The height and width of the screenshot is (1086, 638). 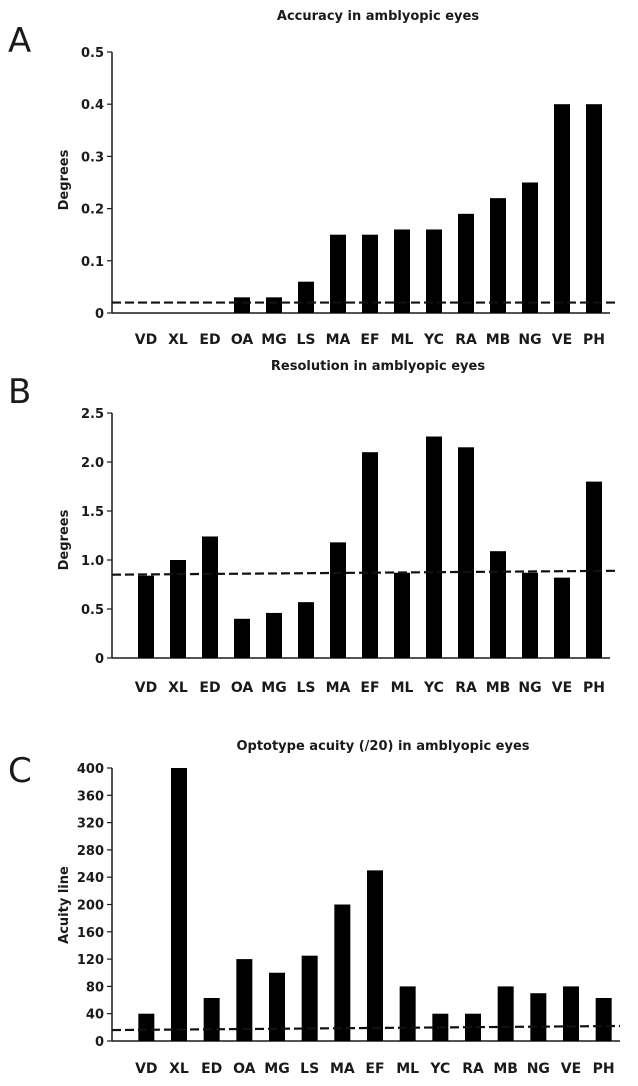 I want to click on y-tick-label: 280, so click(x=90, y=851).